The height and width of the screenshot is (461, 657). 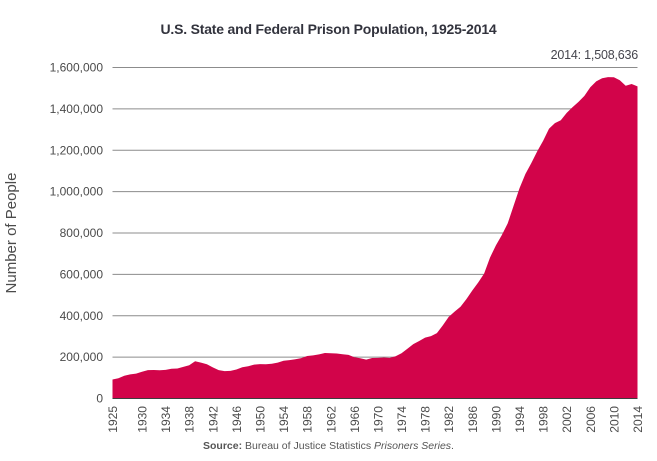 I want to click on y-tick-label: 400,000, so click(x=82, y=316).